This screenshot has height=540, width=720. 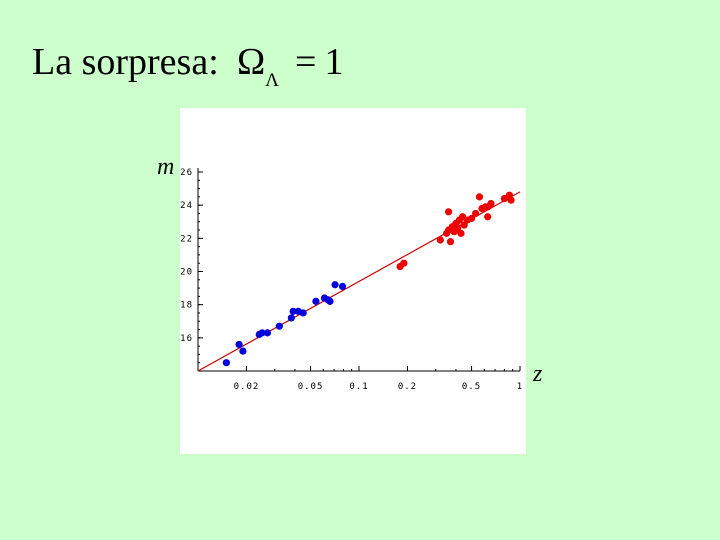 What do you see at coordinates (290, 66) in the screenshot?
I see `formula-omega-lambda: ΩΛ = 1` at bounding box center [290, 66].